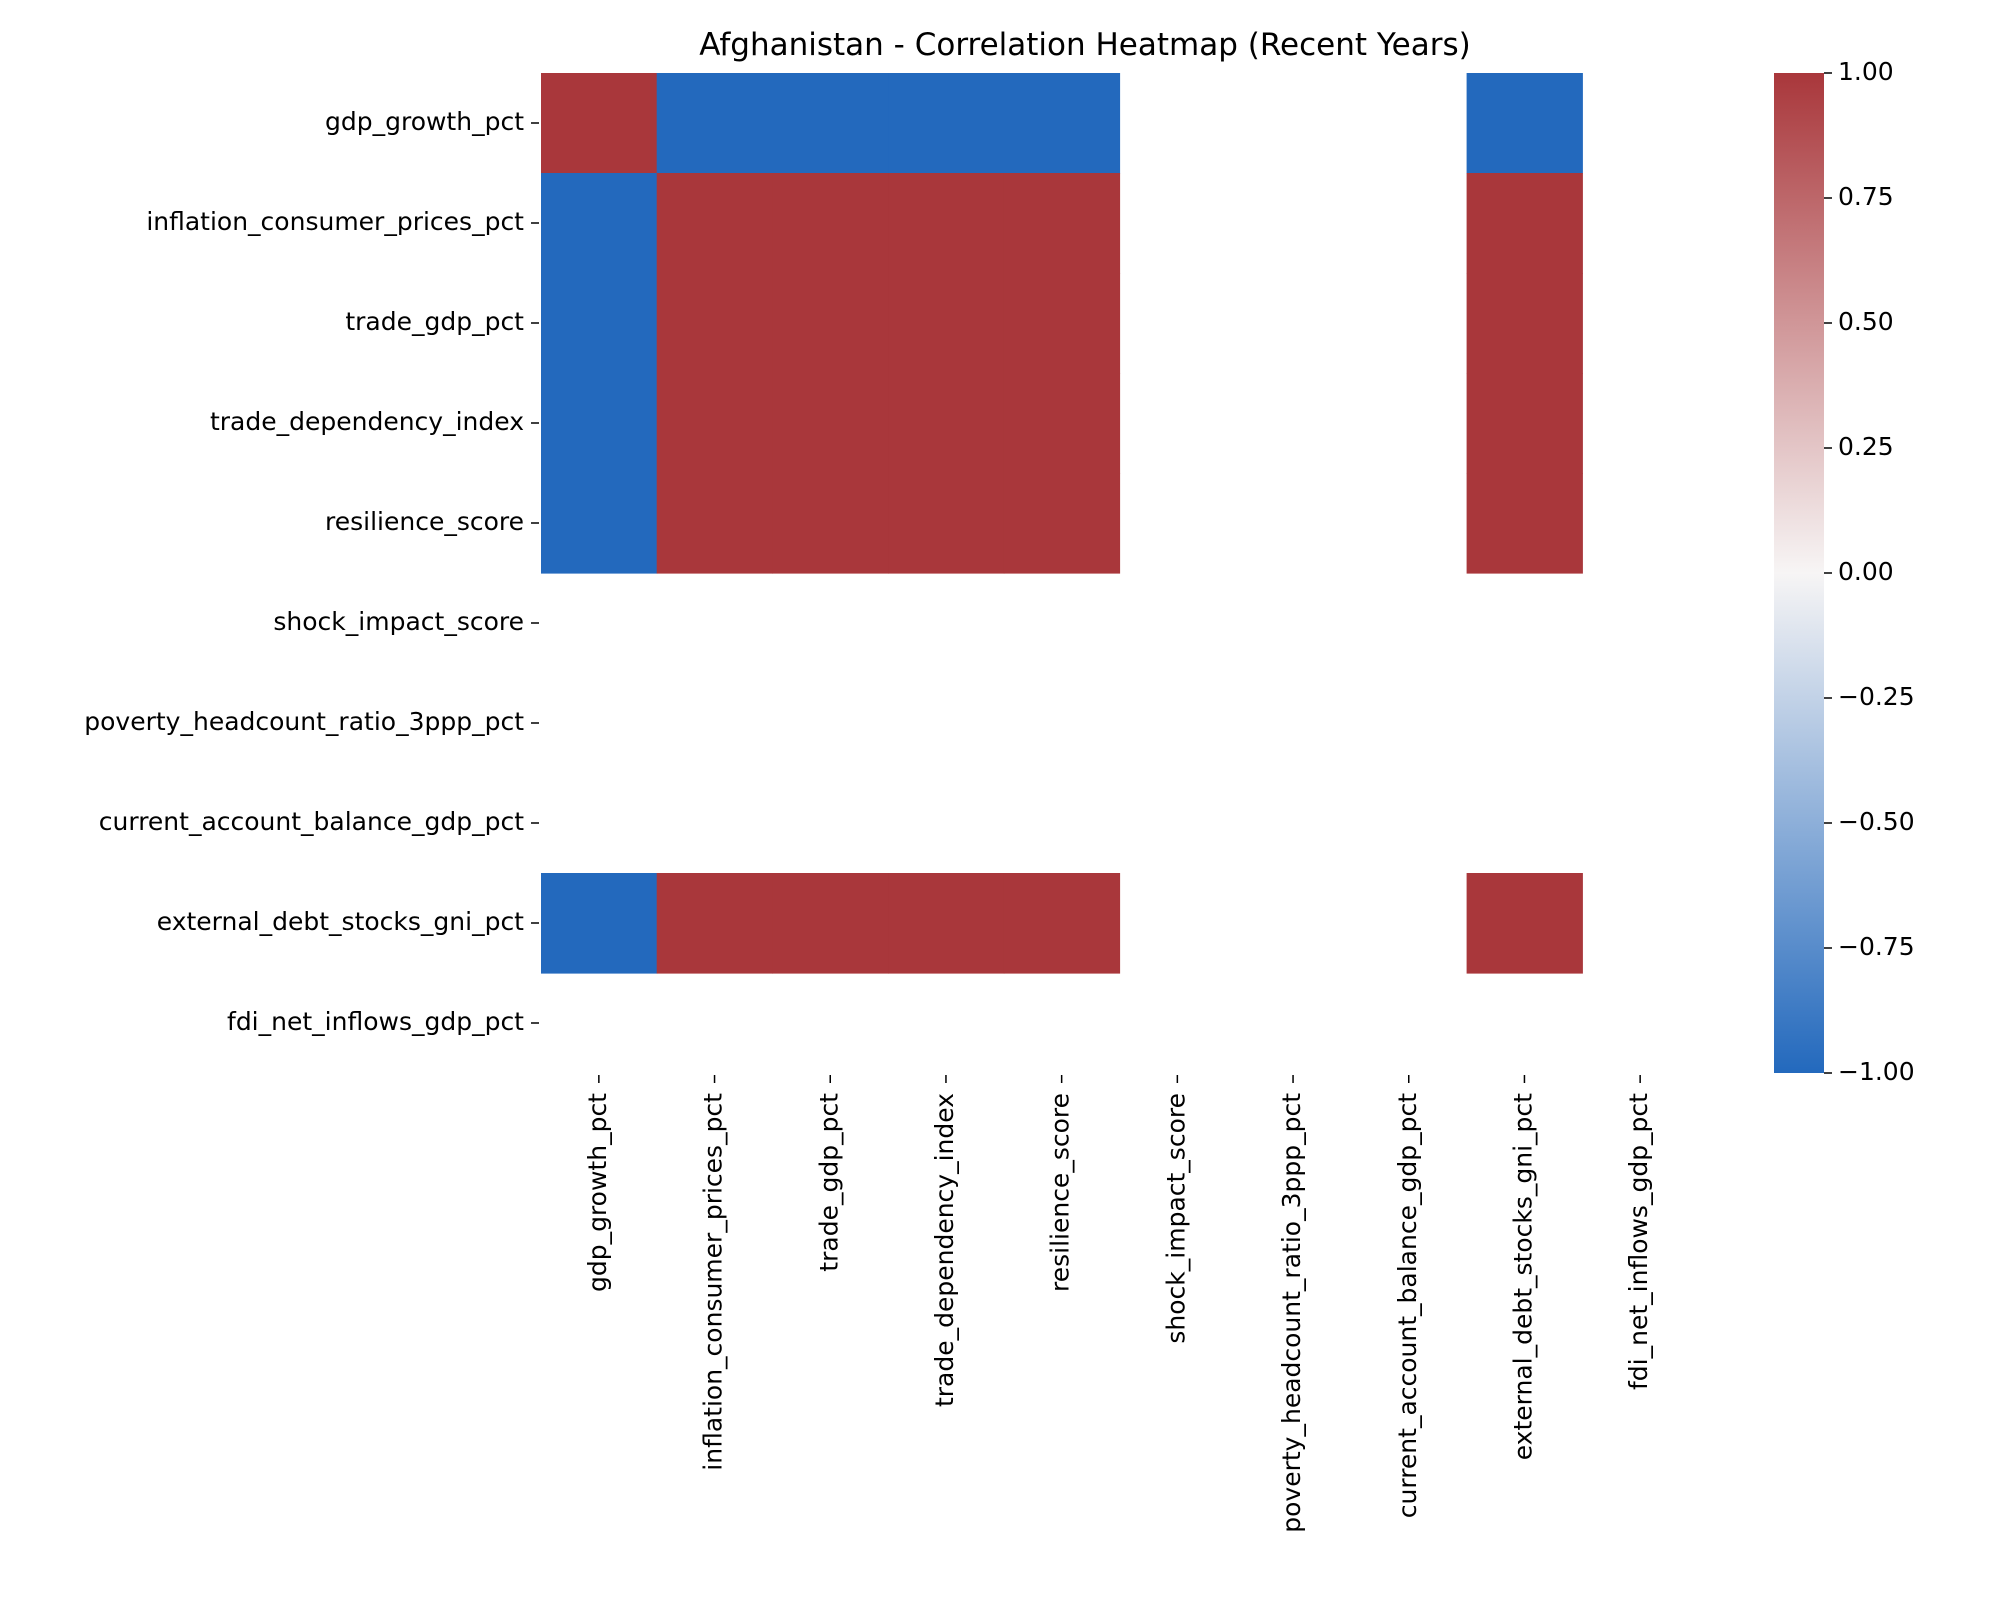 The height and width of the screenshot is (1600, 2000). Describe the element at coordinates (1524, 423) in the screenshot. I see `heatmap-cell-r3-c8` at that location.